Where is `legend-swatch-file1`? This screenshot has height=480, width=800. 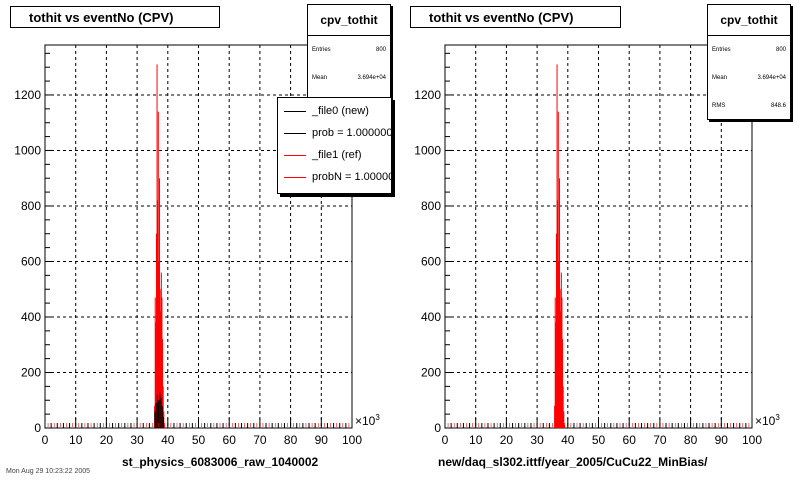 legend-swatch-file1 is located at coordinates (295, 155).